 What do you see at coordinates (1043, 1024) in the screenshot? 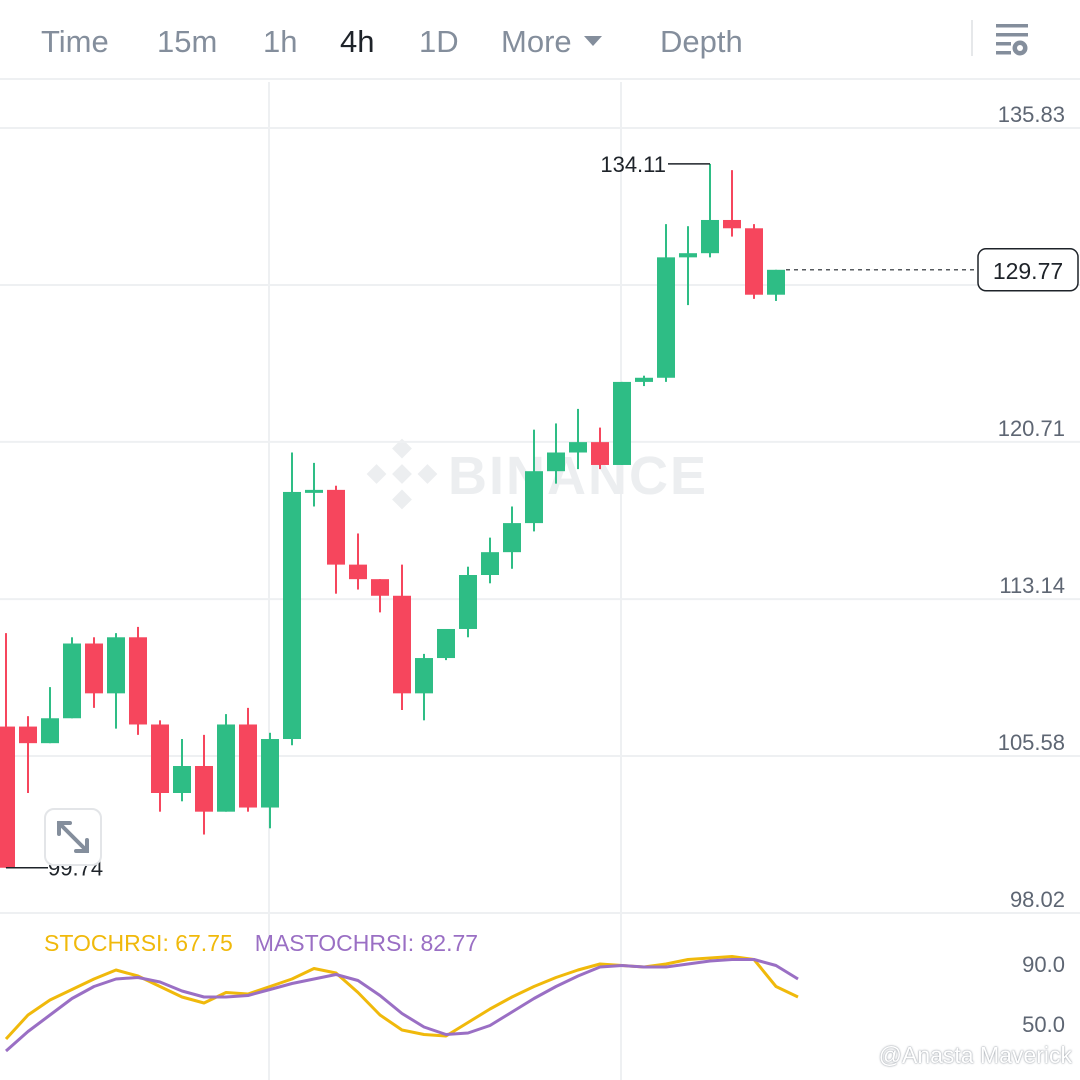
I see `indicator-tick-label: 50.0` at bounding box center [1043, 1024].